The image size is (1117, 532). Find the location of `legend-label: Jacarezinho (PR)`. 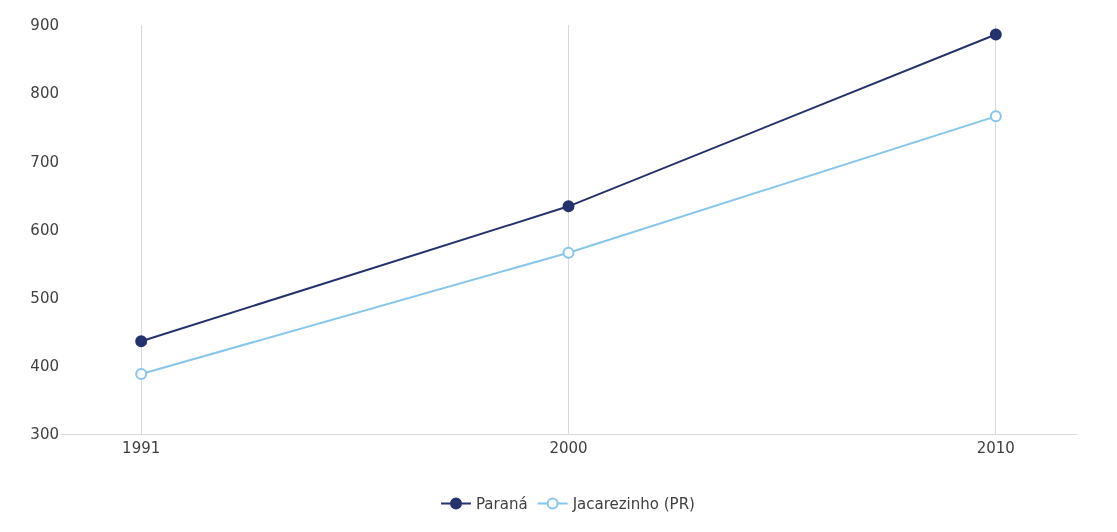

legend-label: Jacarezinho (PR) is located at coordinates (633, 504).